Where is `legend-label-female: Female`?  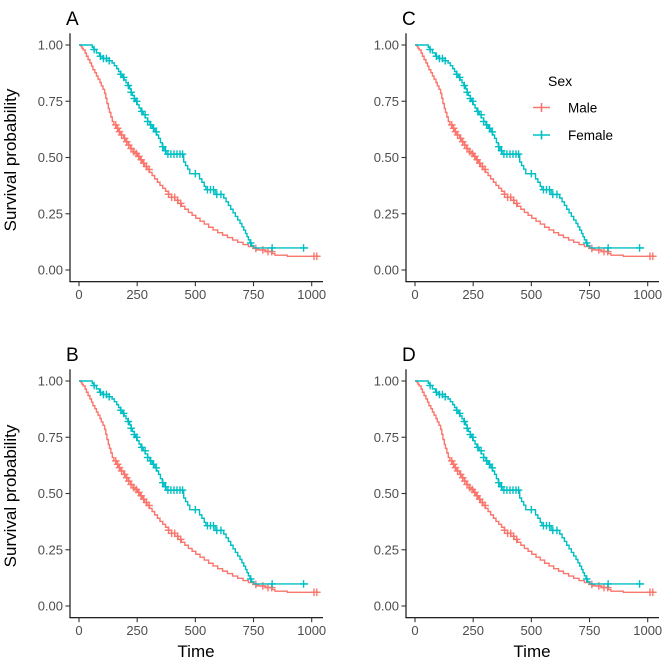
legend-label-female: Female is located at coordinates (590, 135).